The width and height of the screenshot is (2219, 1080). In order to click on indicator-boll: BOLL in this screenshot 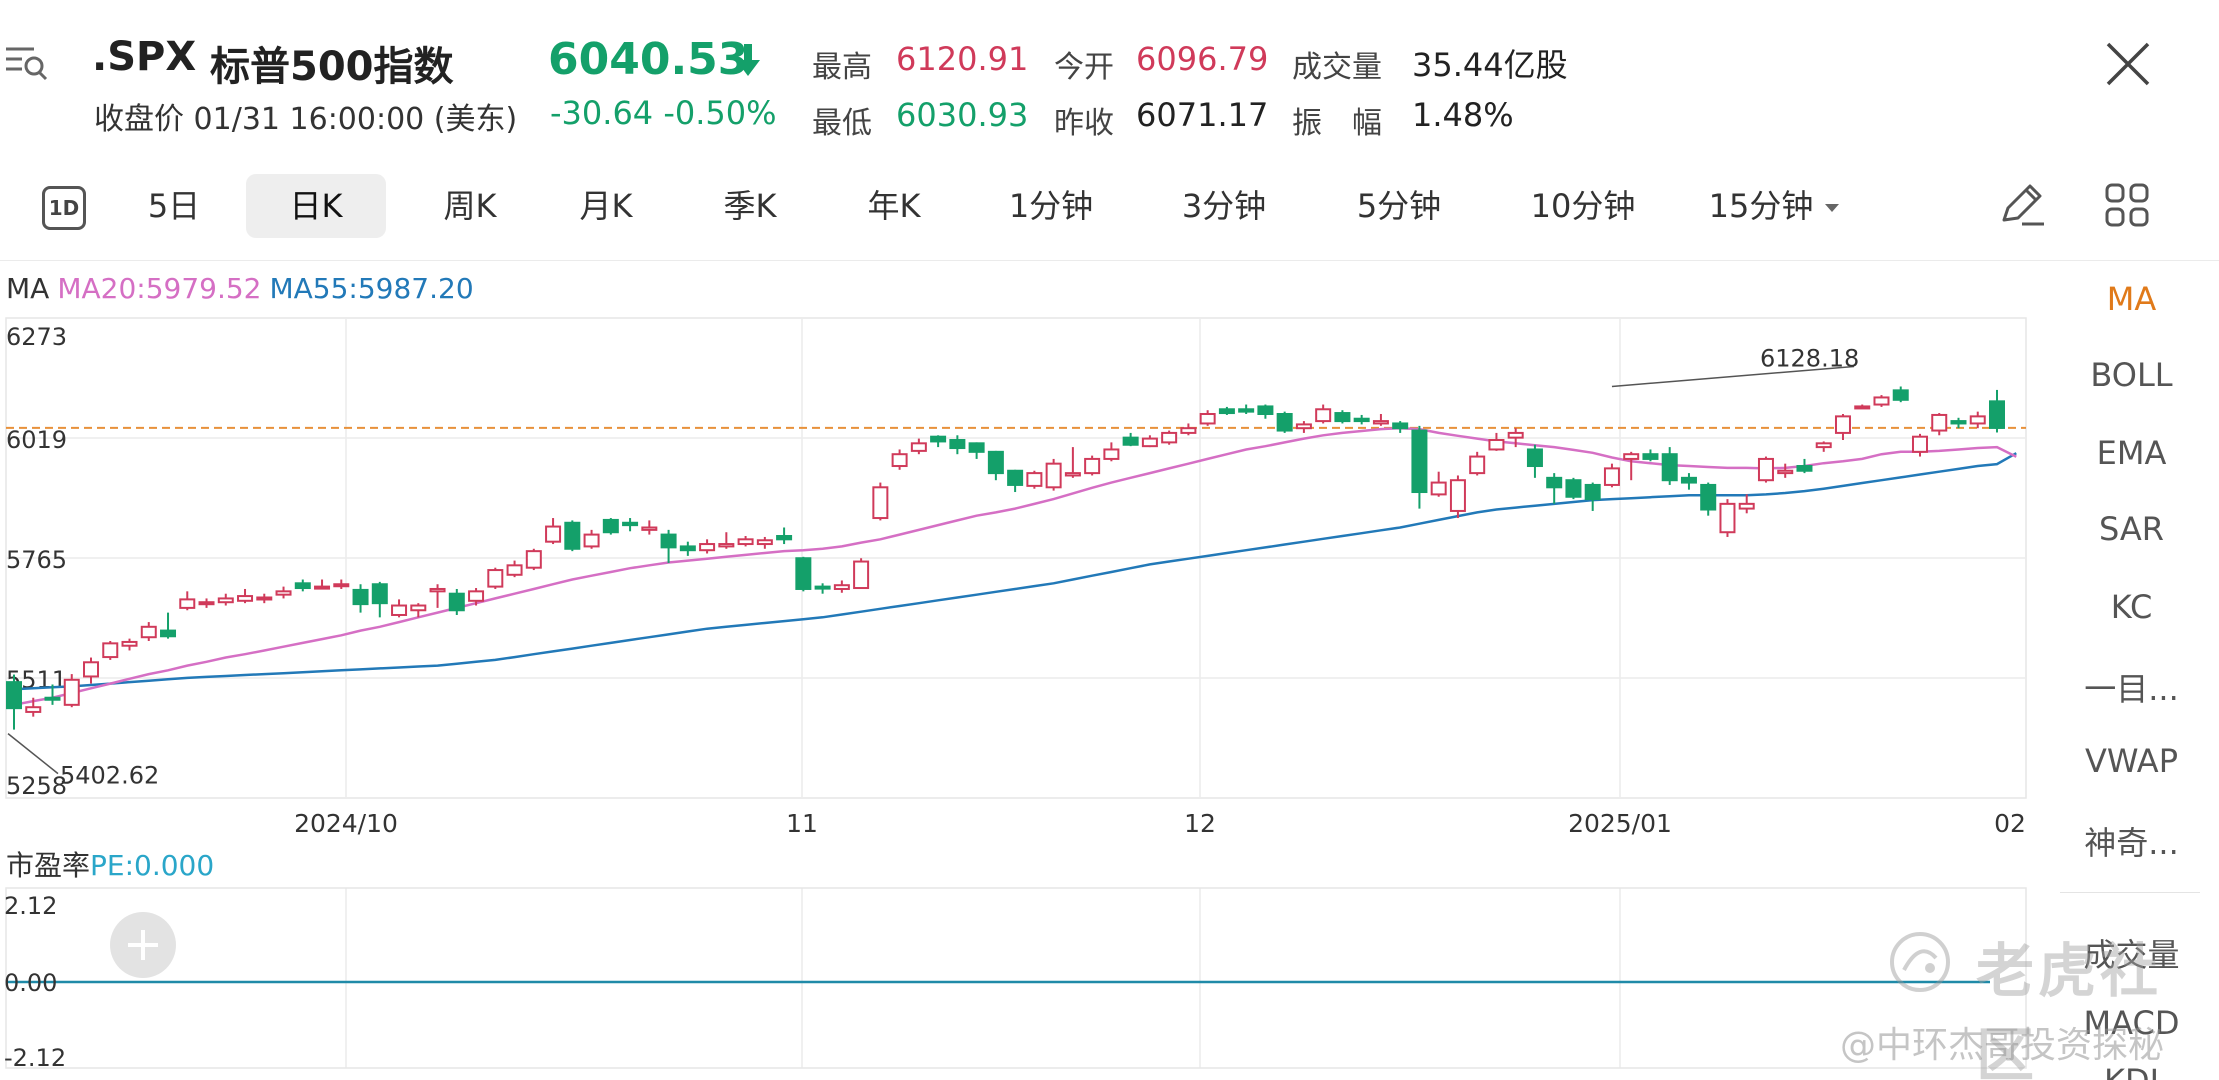, I will do `click(2131, 375)`.